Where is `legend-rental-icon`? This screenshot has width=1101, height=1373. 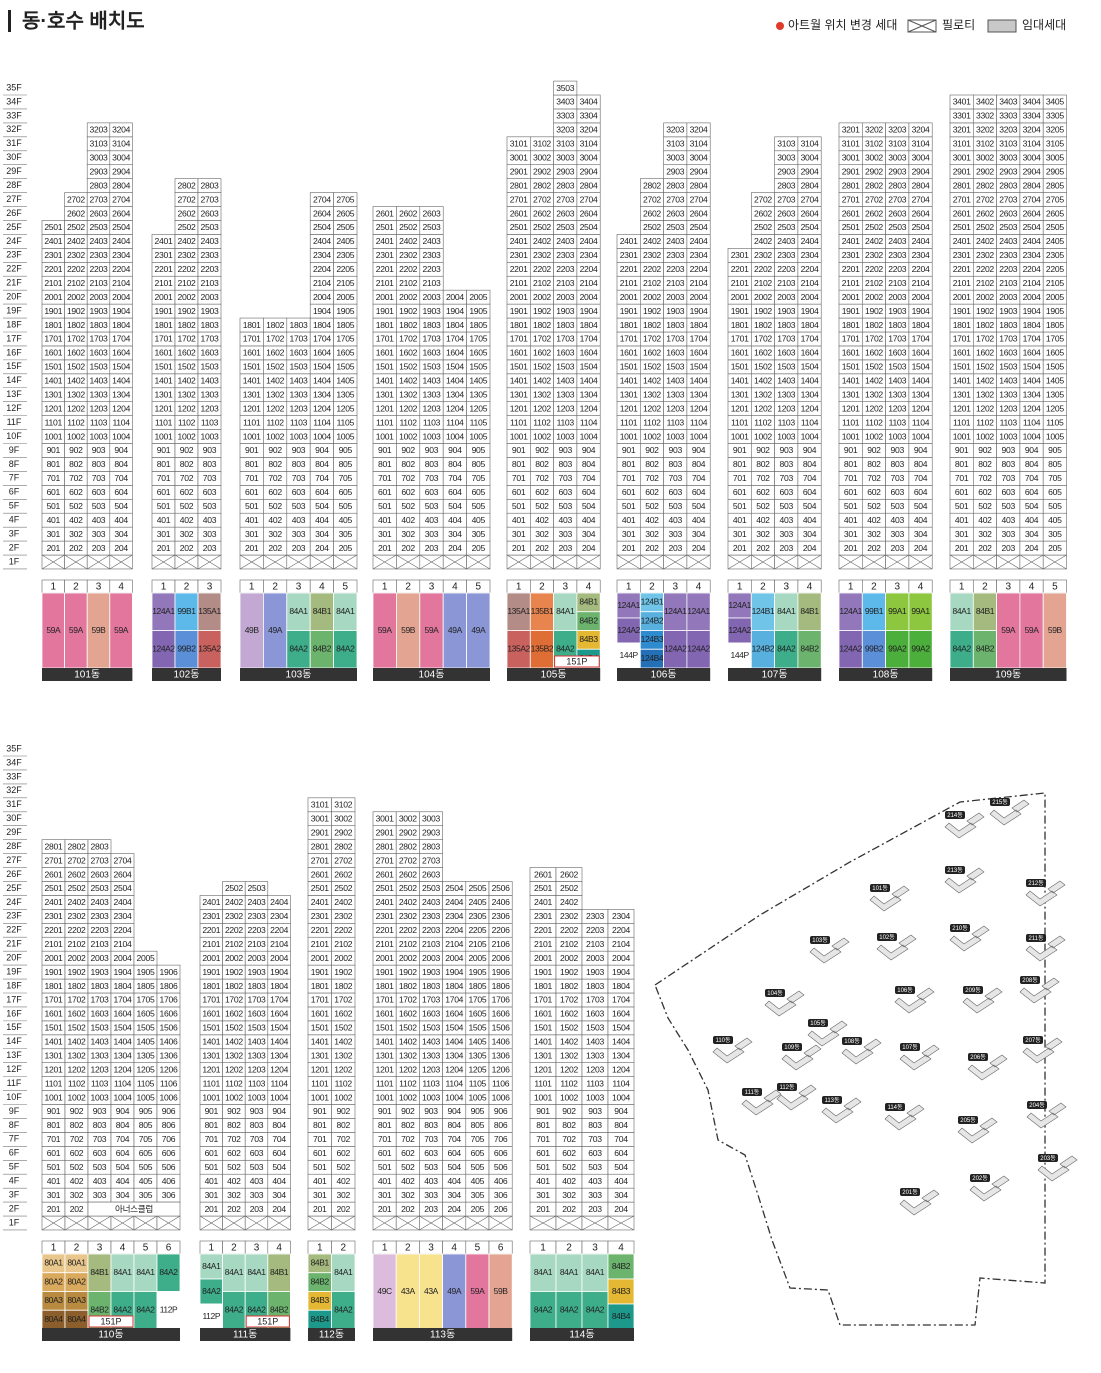
legend-rental-icon is located at coordinates (1002, 26).